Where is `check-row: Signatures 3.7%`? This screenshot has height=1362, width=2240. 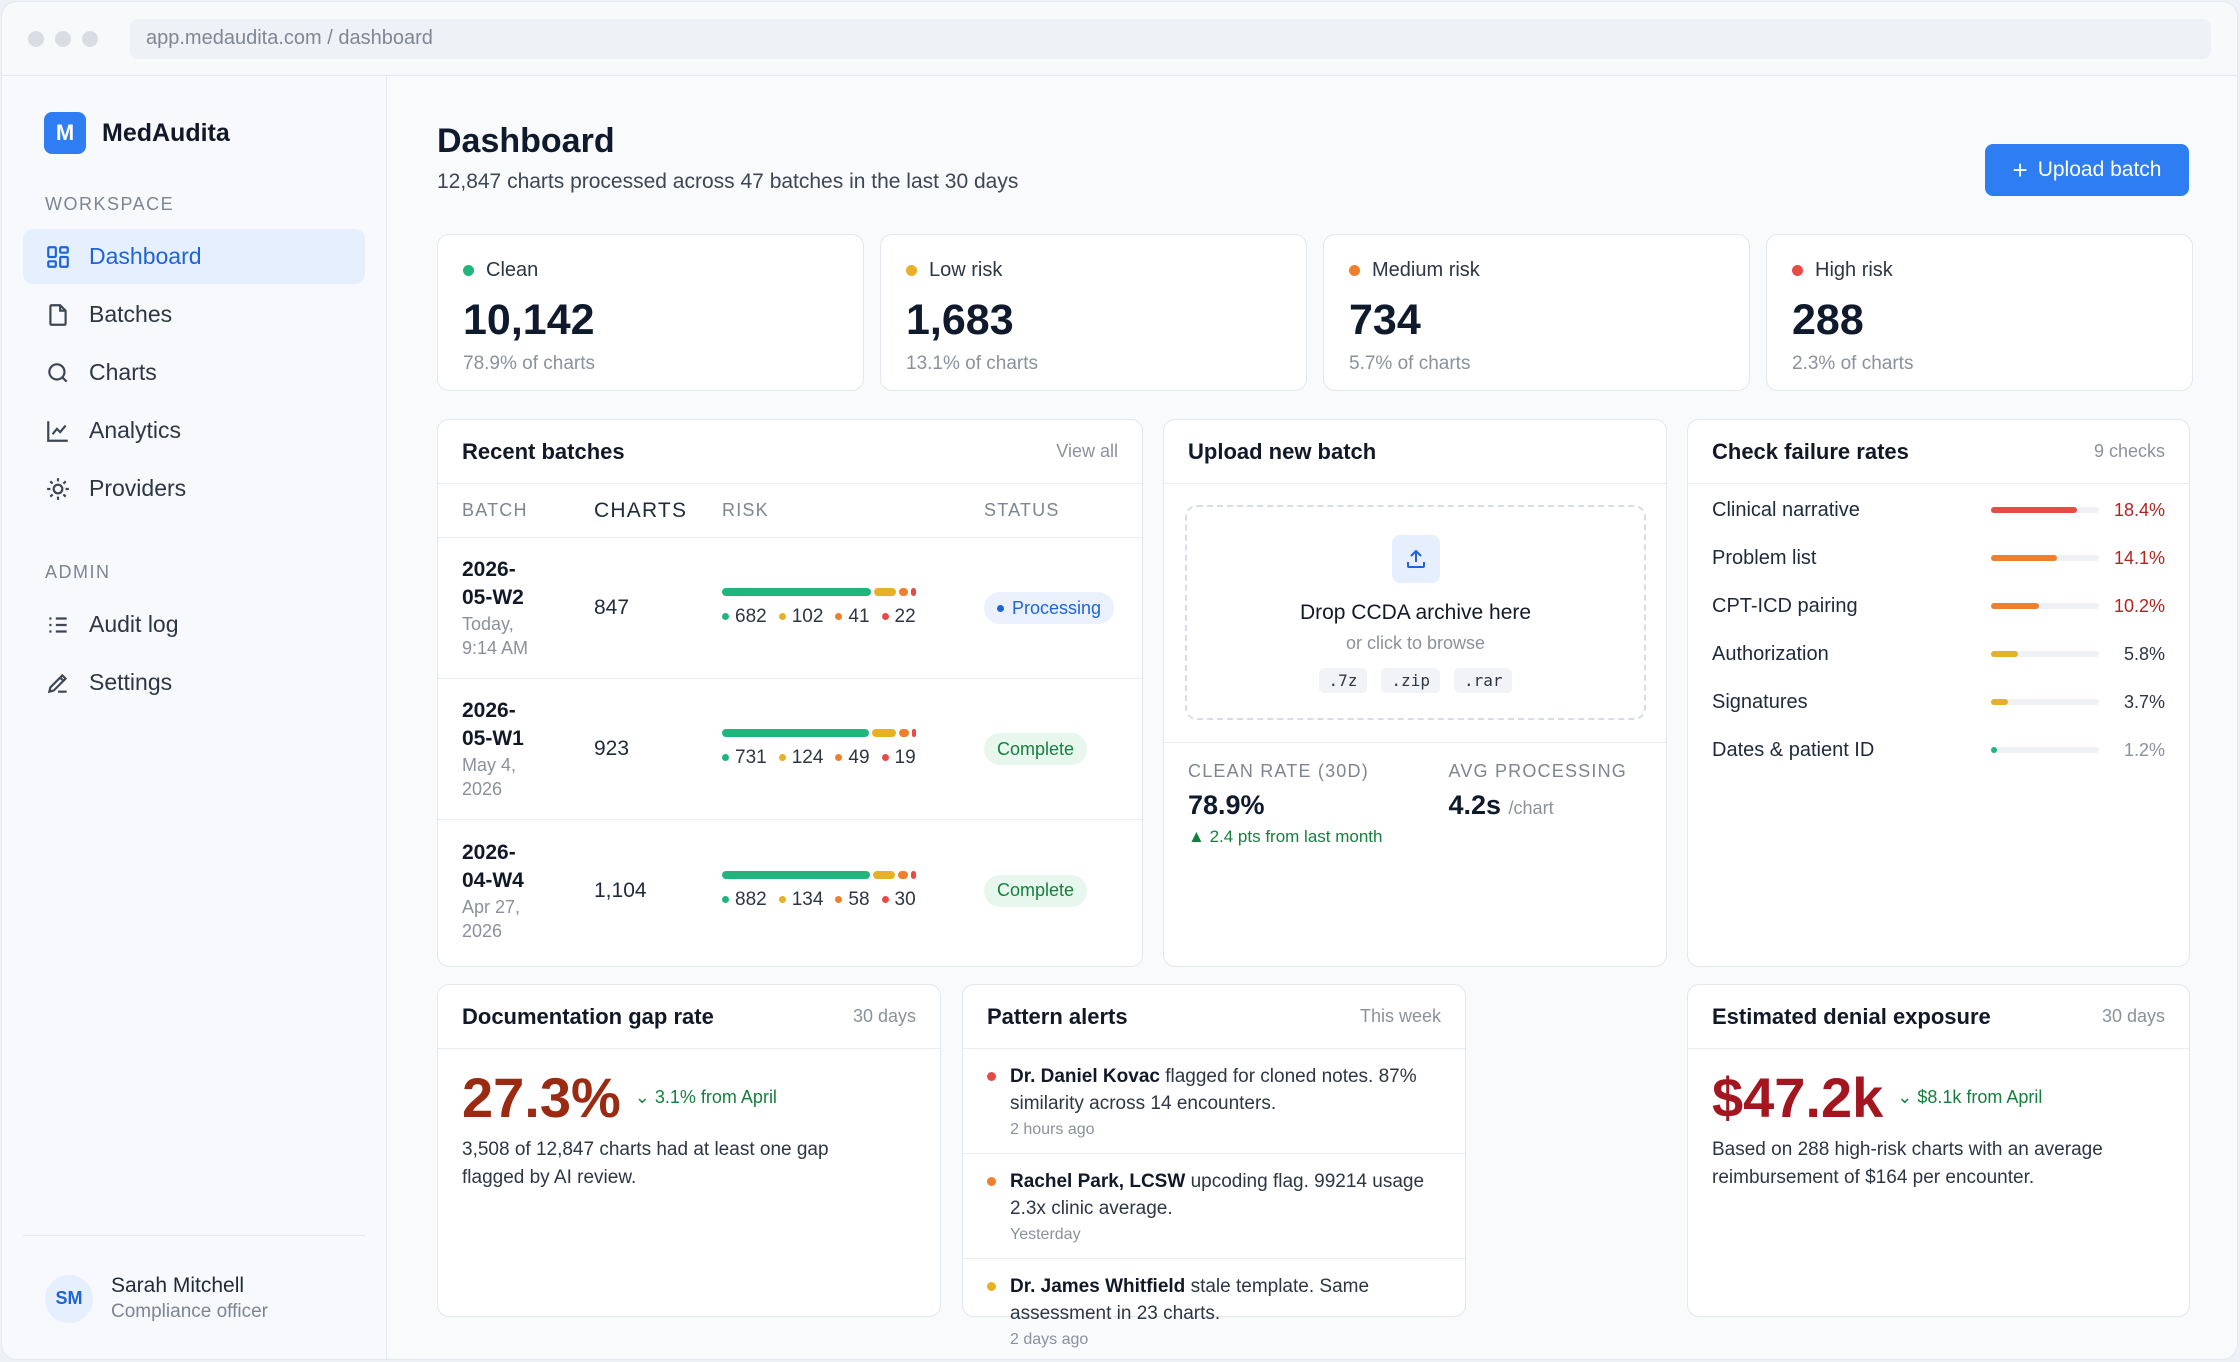 check-row: Signatures 3.7% is located at coordinates (1938, 702).